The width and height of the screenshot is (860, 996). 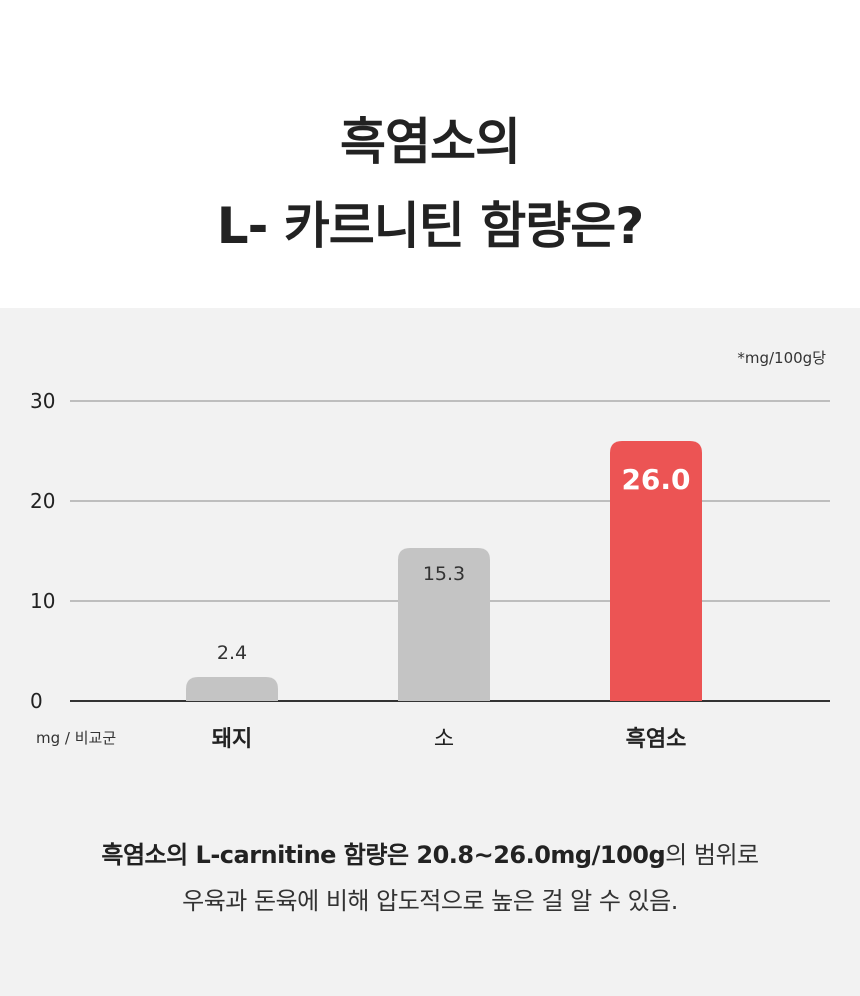 What do you see at coordinates (781, 358) in the screenshot?
I see `unit-note: *mg/100g당` at bounding box center [781, 358].